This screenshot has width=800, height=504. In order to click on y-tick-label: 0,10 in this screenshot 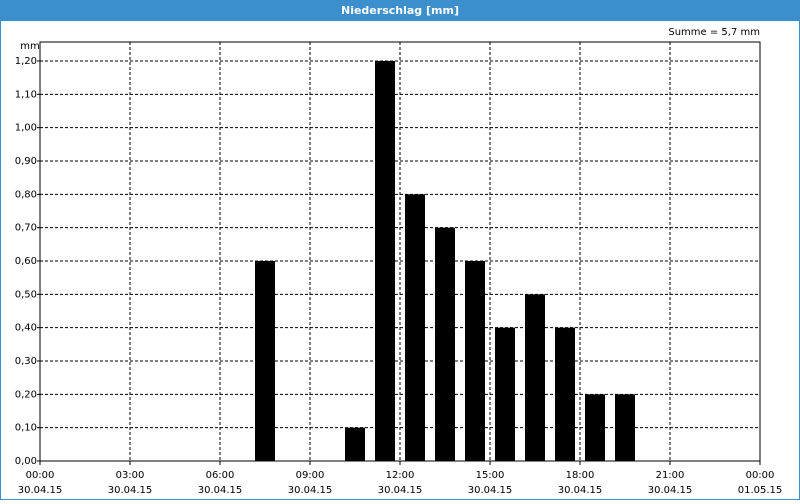, I will do `click(26, 428)`.